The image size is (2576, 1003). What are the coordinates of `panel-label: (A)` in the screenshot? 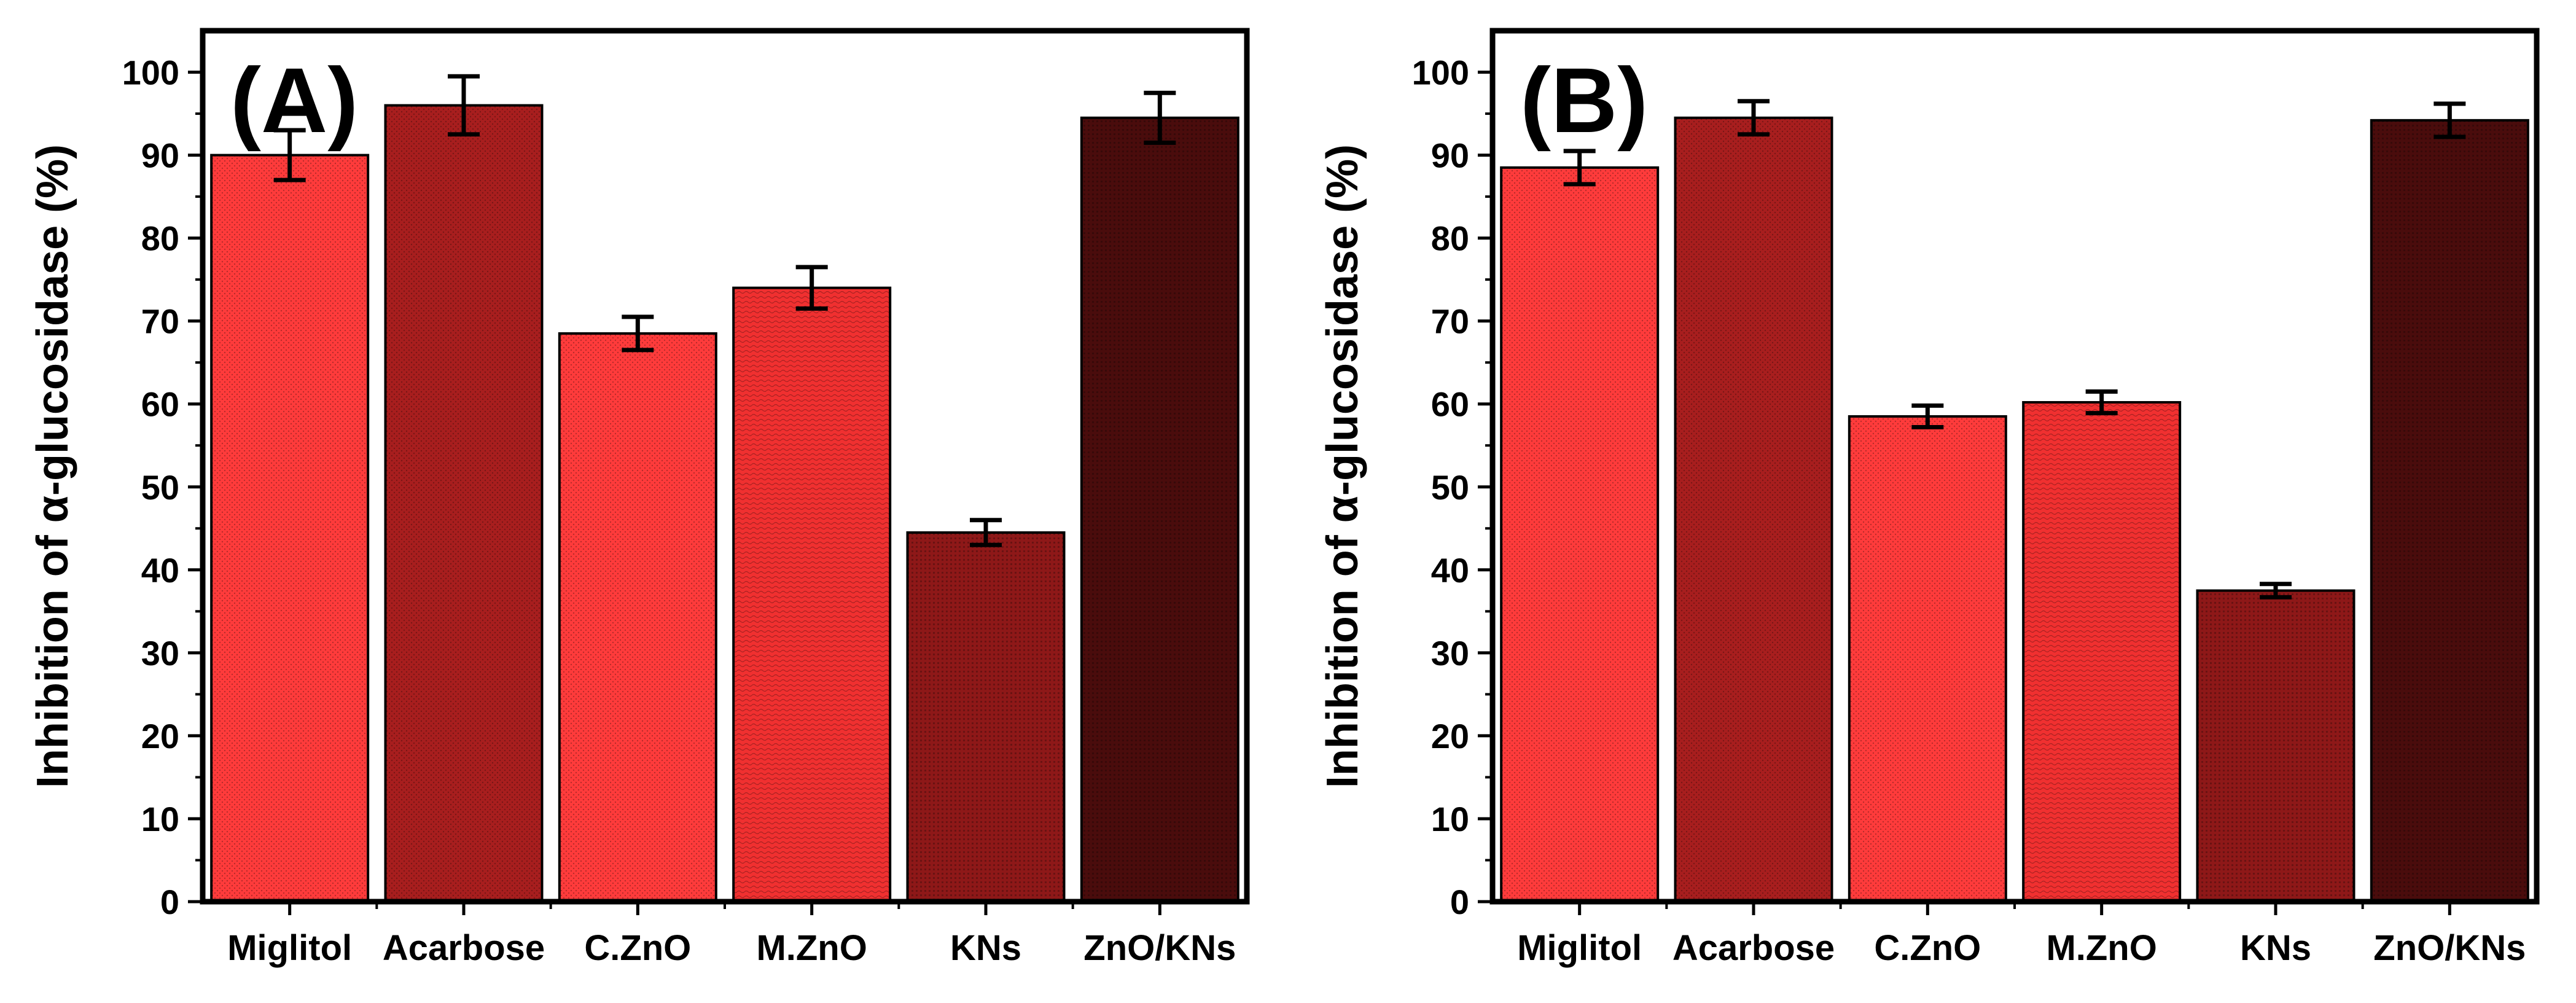 It's located at (294, 101).